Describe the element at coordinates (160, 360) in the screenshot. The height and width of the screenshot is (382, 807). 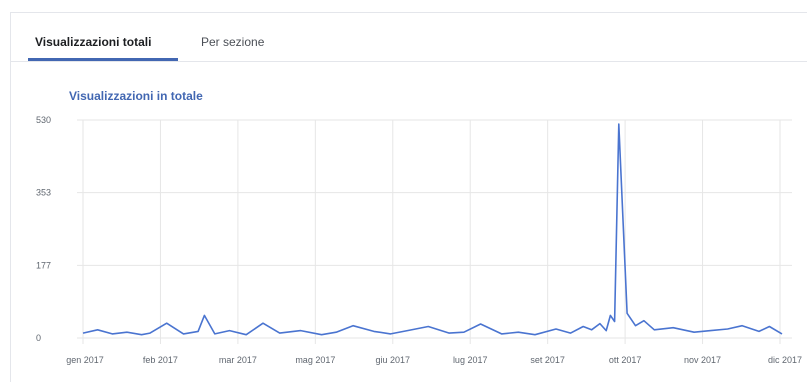
I see `x-tick-label: feb 2017` at that location.